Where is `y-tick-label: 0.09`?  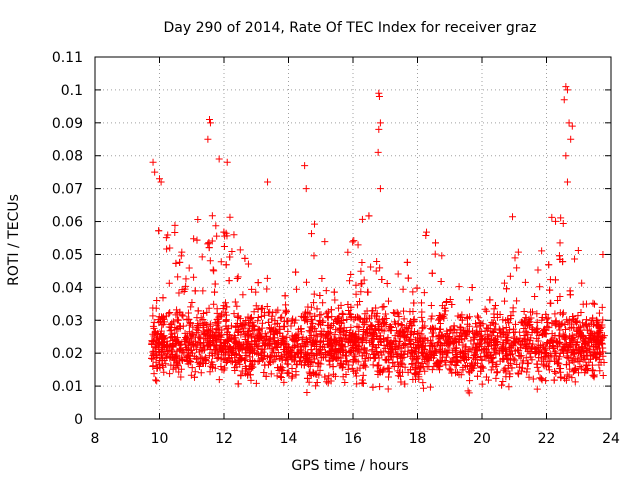 y-tick-label: 0.09 is located at coordinates (67, 124).